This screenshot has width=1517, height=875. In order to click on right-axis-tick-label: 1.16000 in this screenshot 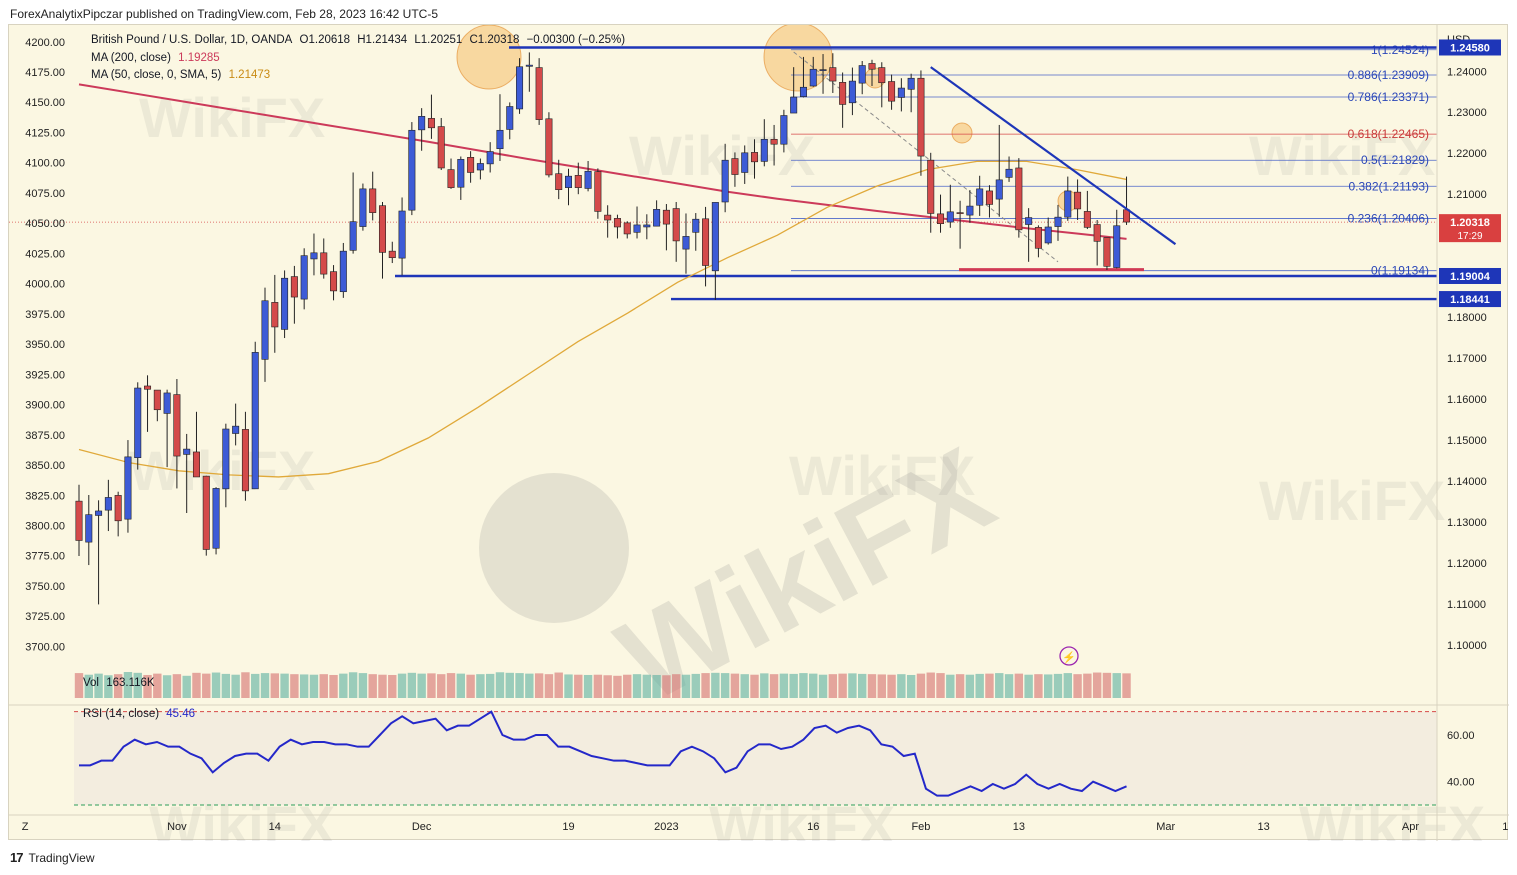, I will do `click(1467, 400)`.